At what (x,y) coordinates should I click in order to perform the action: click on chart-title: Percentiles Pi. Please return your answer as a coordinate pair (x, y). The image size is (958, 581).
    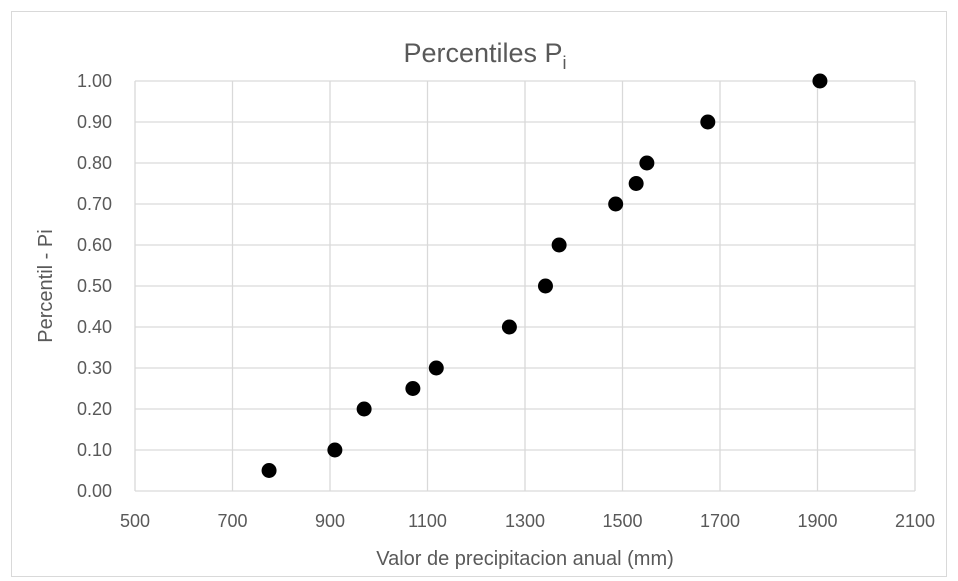
    Looking at the image, I should click on (484, 55).